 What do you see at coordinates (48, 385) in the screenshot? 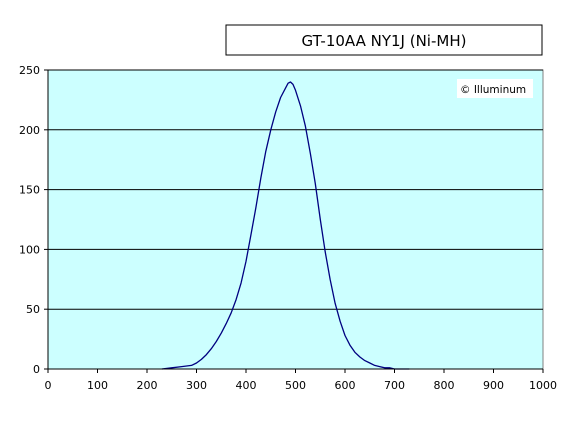
I see `x-tick-label: 0` at bounding box center [48, 385].